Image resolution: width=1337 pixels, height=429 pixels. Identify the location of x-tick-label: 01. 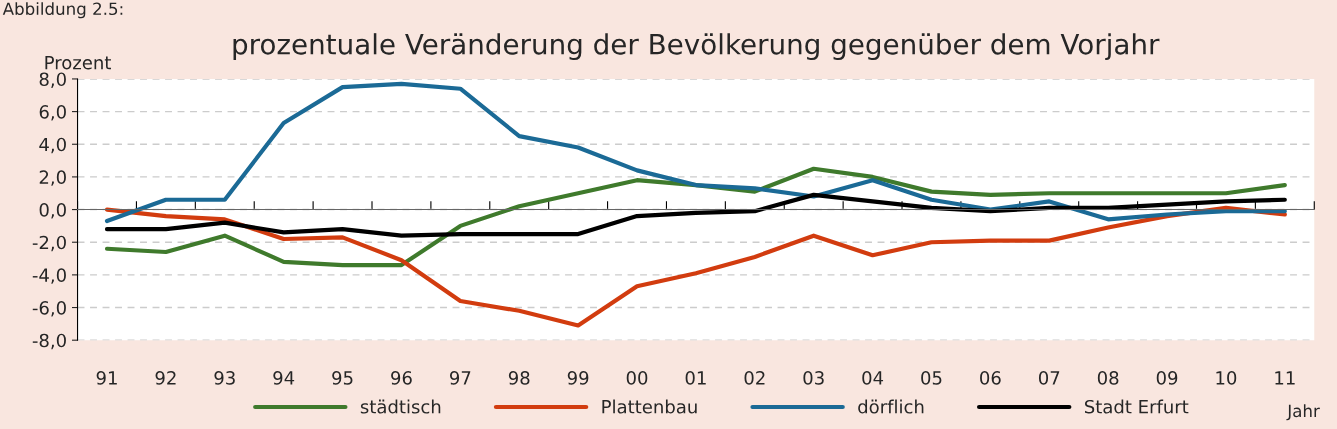
(695, 378).